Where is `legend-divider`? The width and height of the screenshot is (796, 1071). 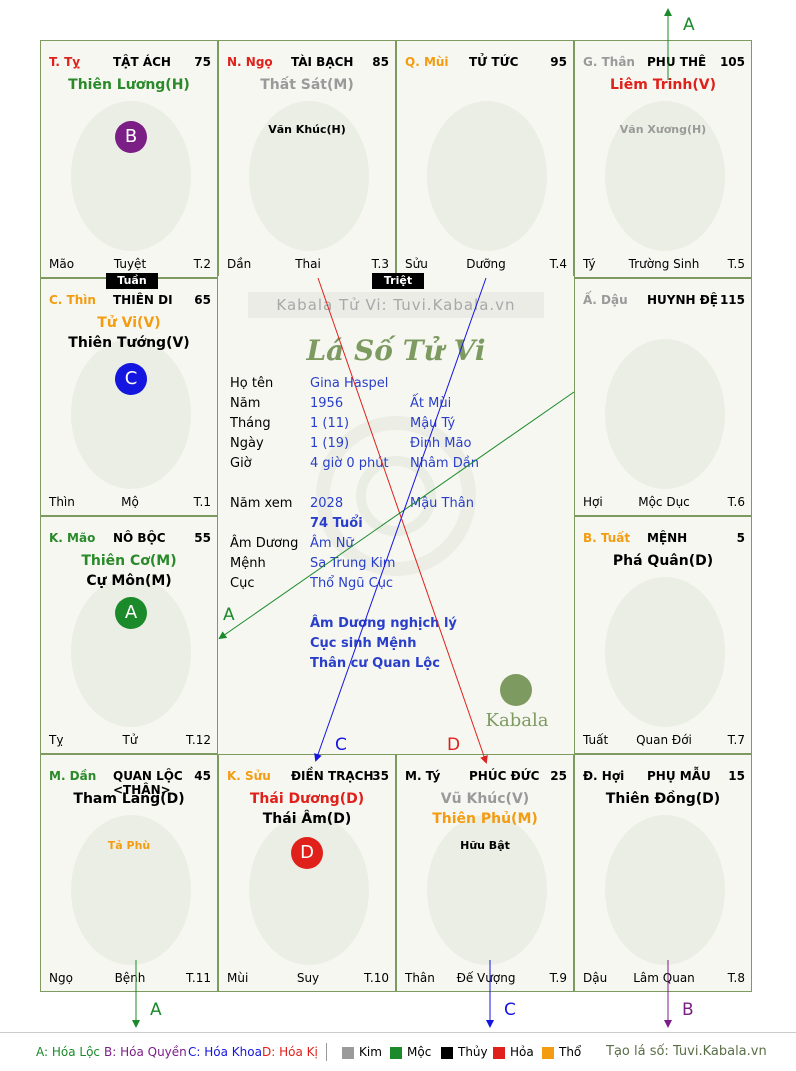 legend-divider is located at coordinates (326, 1052).